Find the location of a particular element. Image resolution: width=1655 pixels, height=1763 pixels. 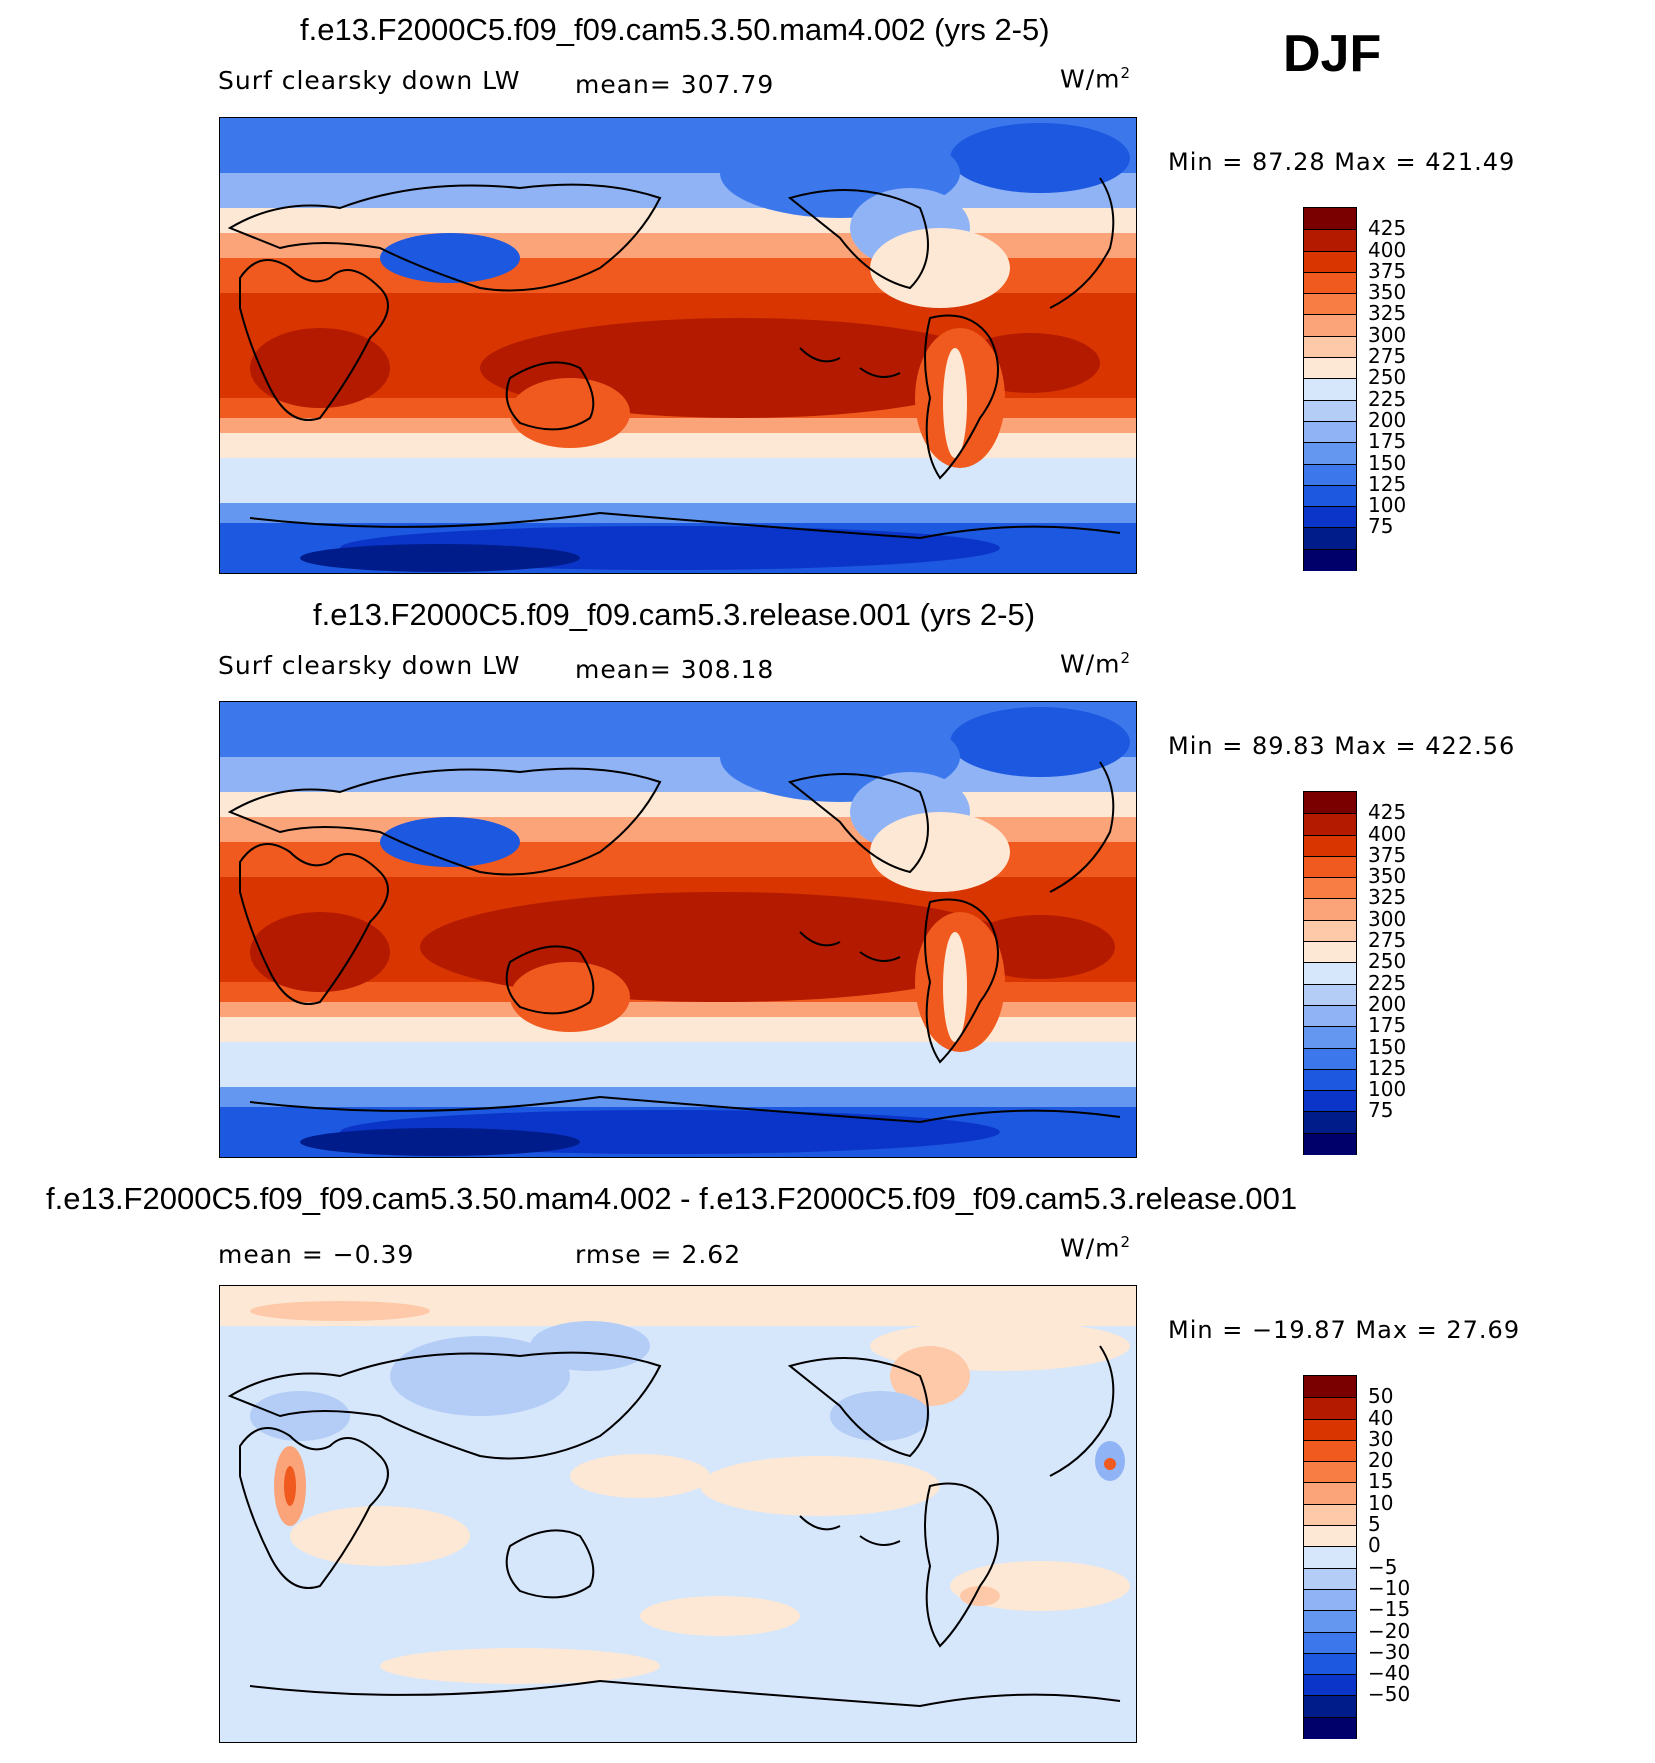

season-label: DJF is located at coordinates (1332, 54).